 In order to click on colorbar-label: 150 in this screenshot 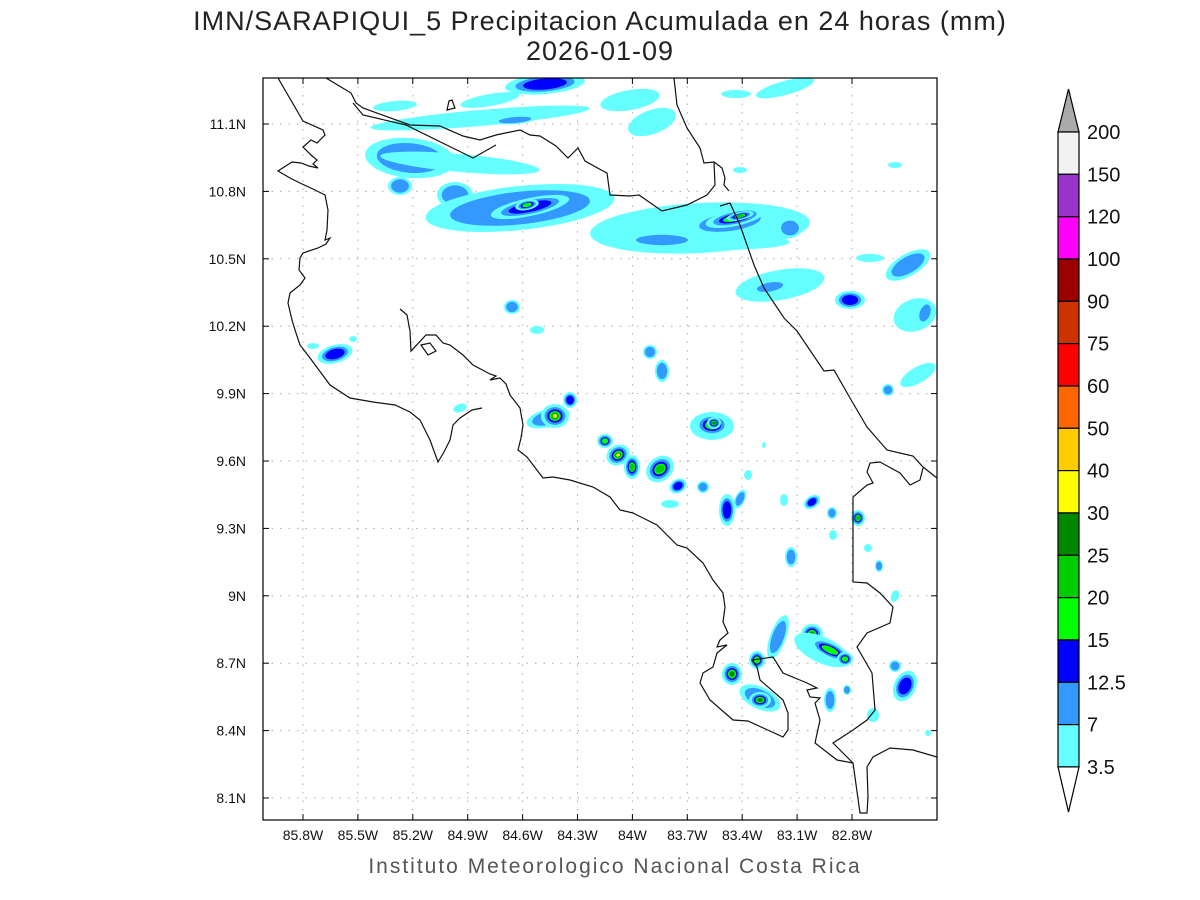, I will do `click(1103, 175)`.